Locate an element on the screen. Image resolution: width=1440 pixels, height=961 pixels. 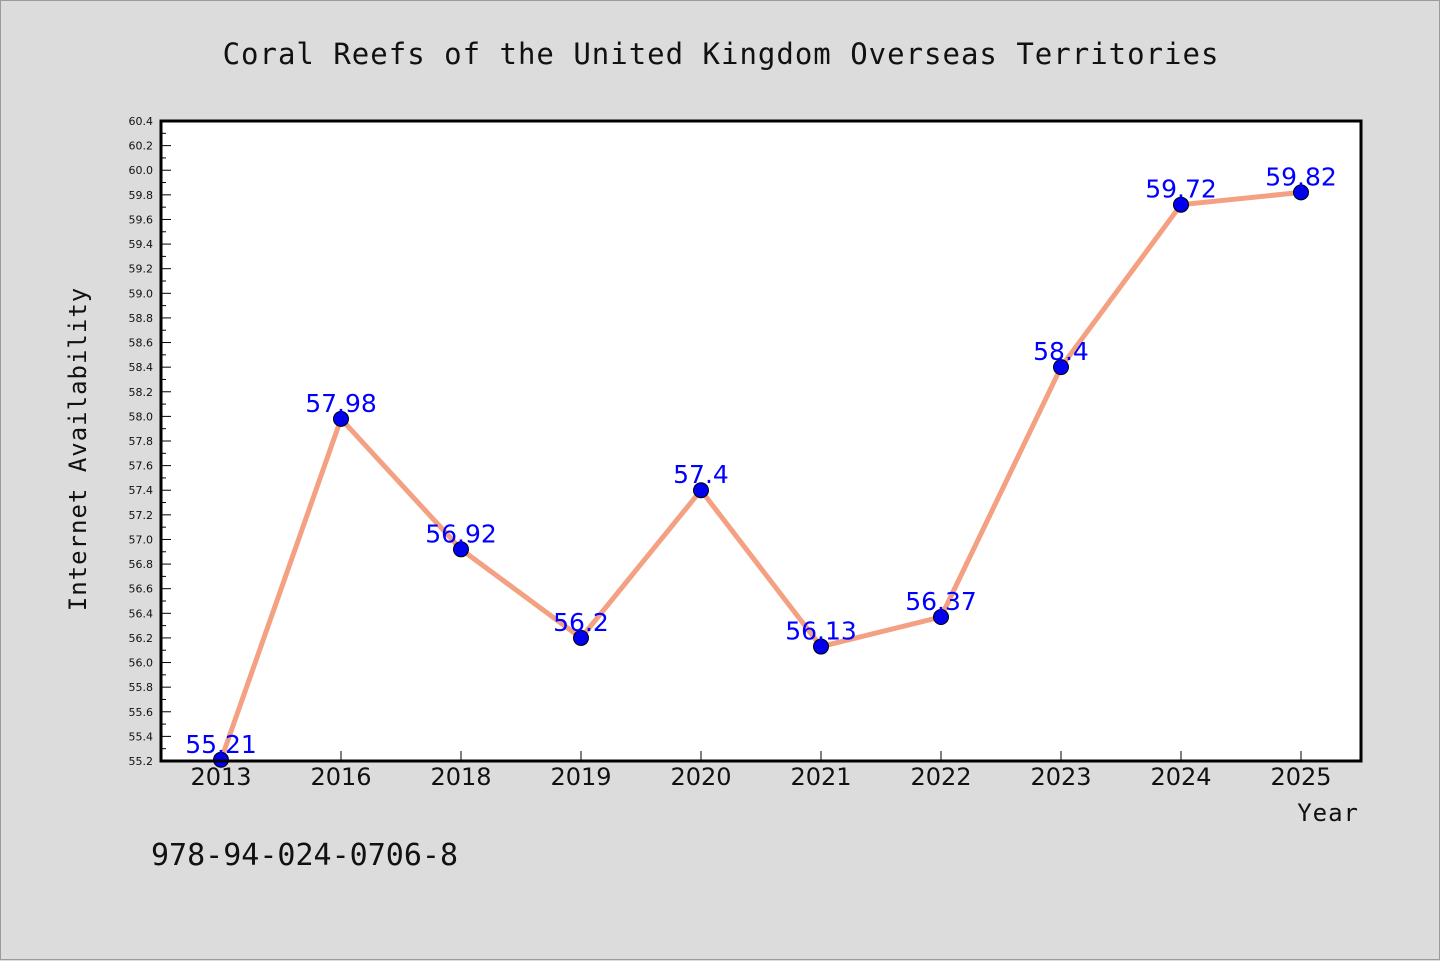
y-tick-label: 57.6 is located at coordinates (141, 466).